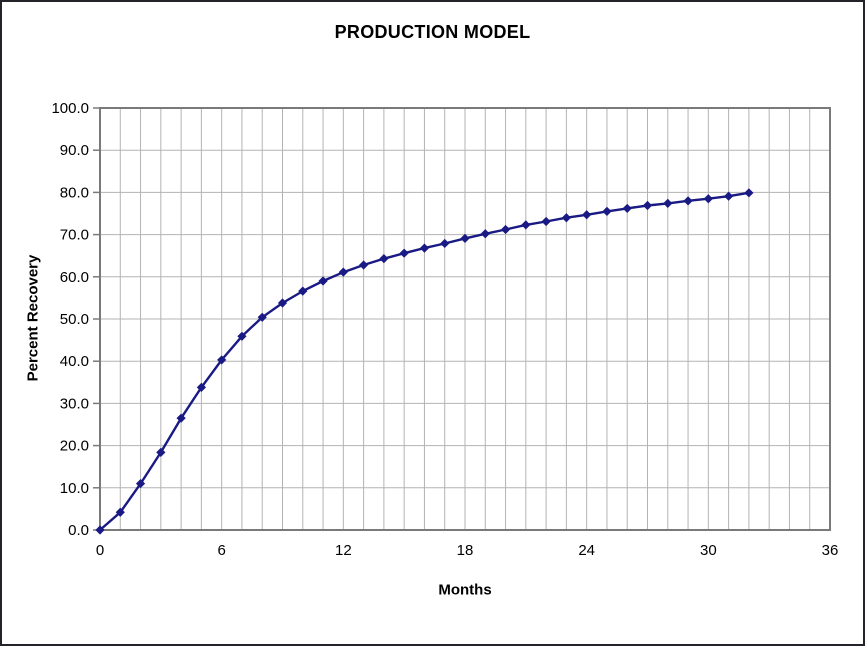 This screenshot has width=865, height=646. What do you see at coordinates (465, 550) in the screenshot?
I see `x-tick-label: 18` at bounding box center [465, 550].